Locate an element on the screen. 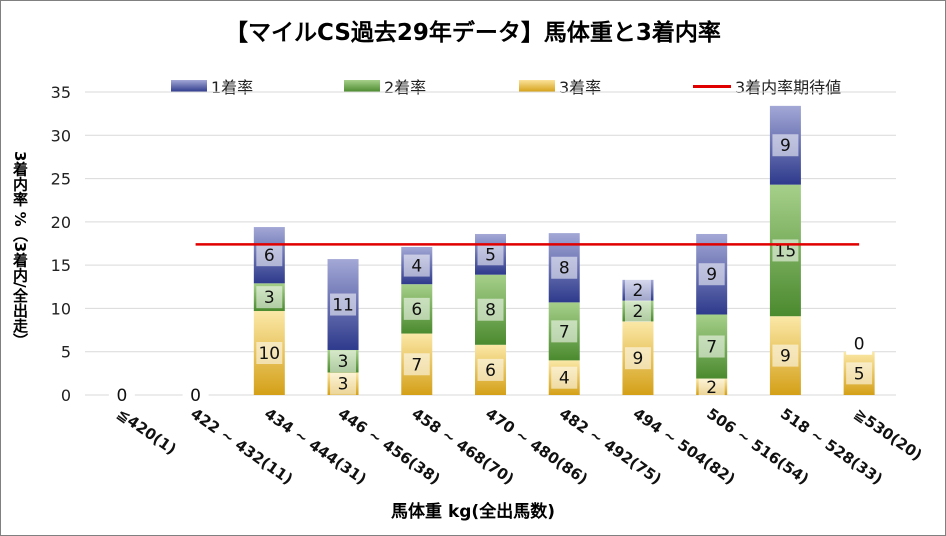 The image size is (946, 536). chart-title: 【マイルCS過去29年データ】馬体重と3着内率 is located at coordinates (473, 33).